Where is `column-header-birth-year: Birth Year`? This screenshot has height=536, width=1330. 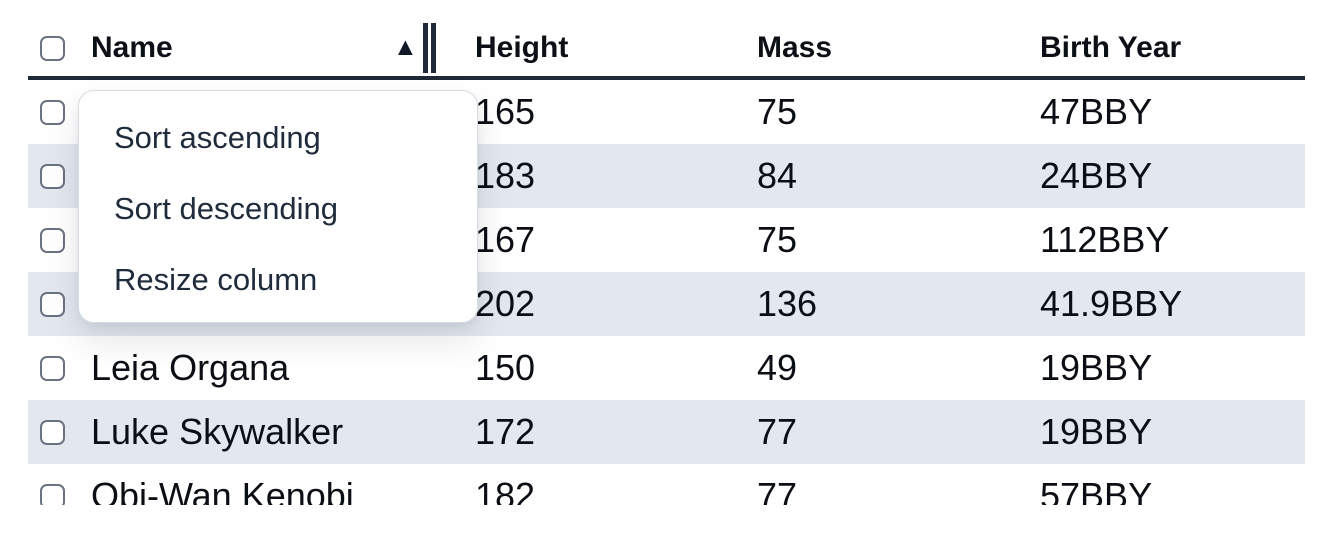
column-header-birth-year: Birth Year is located at coordinates (1111, 47).